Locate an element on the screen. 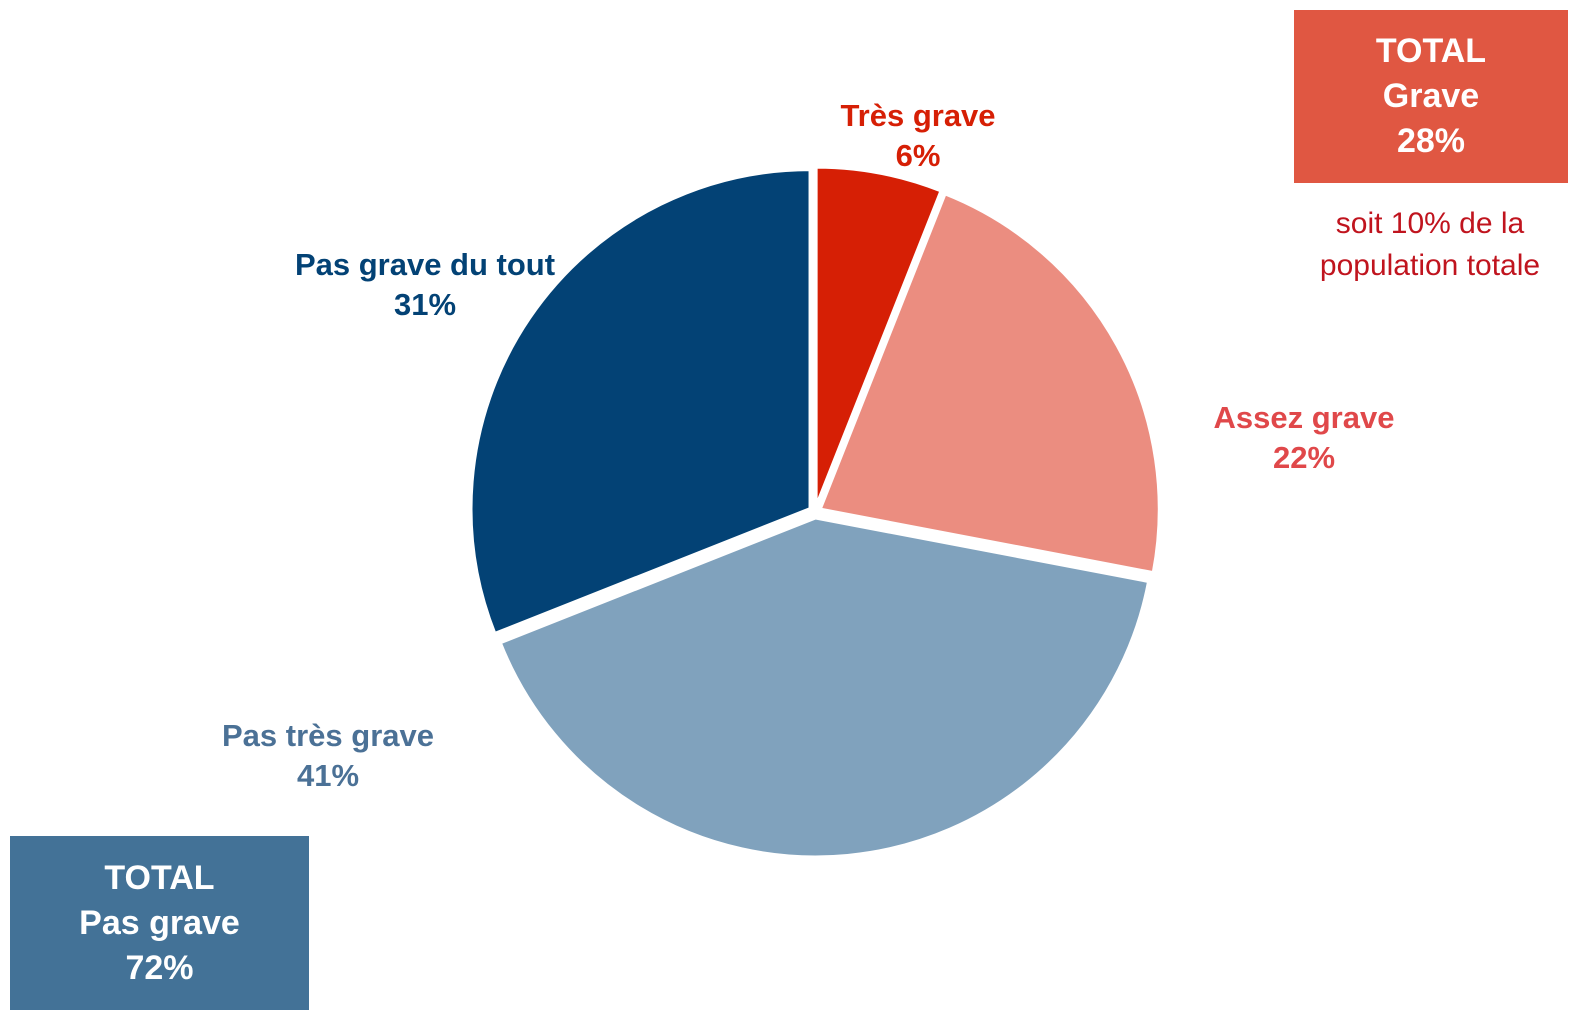  total-pas-grave-category: Pas grave is located at coordinates (159, 922).